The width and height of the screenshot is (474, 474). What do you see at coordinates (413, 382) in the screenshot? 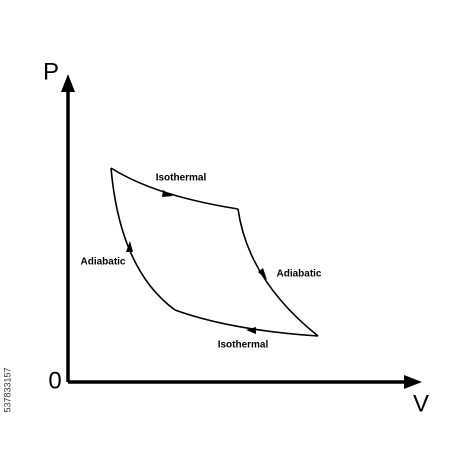
I see `x-axis-arrow` at bounding box center [413, 382].